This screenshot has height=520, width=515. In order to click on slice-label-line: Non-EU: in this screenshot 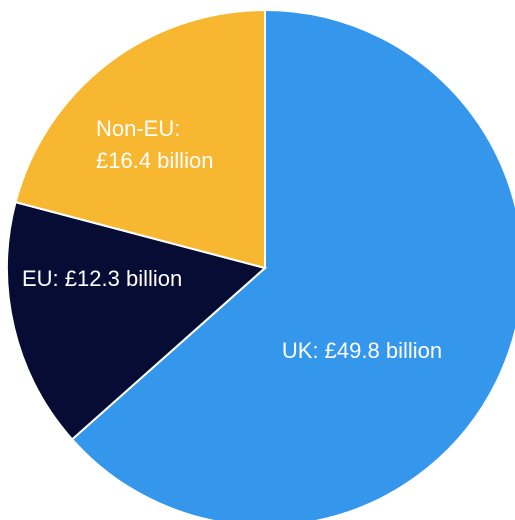, I will do `click(138, 128)`.